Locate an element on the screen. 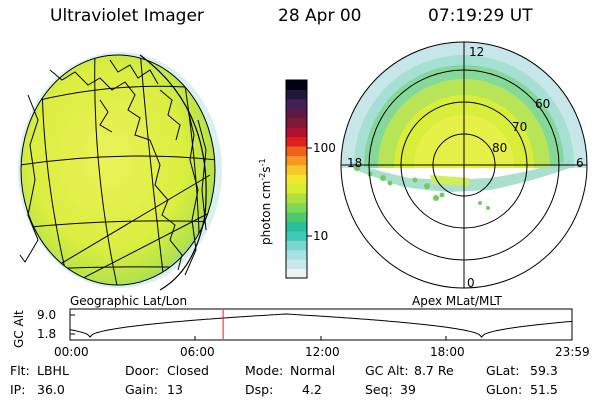 This screenshot has width=600, height=400. flt-value: LBHL is located at coordinates (53, 370).